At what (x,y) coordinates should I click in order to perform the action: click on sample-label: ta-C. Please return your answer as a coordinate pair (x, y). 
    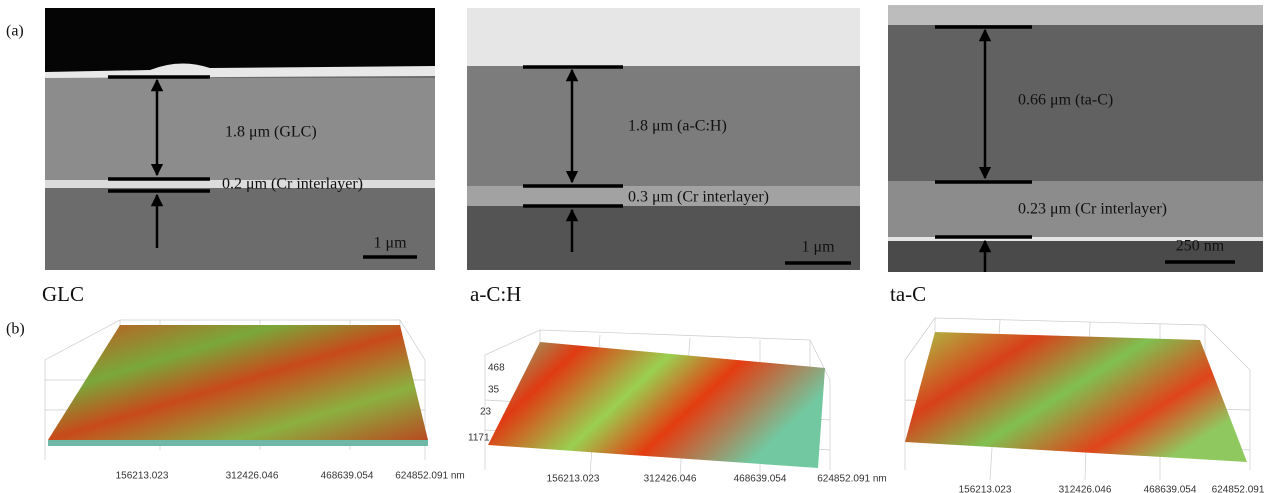
    Looking at the image, I should click on (908, 294).